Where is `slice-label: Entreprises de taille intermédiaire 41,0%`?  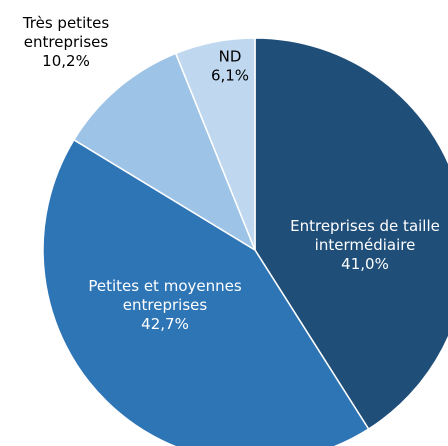
slice-label: Entreprises de taille intermédiaire 41,0% is located at coordinates (365, 245).